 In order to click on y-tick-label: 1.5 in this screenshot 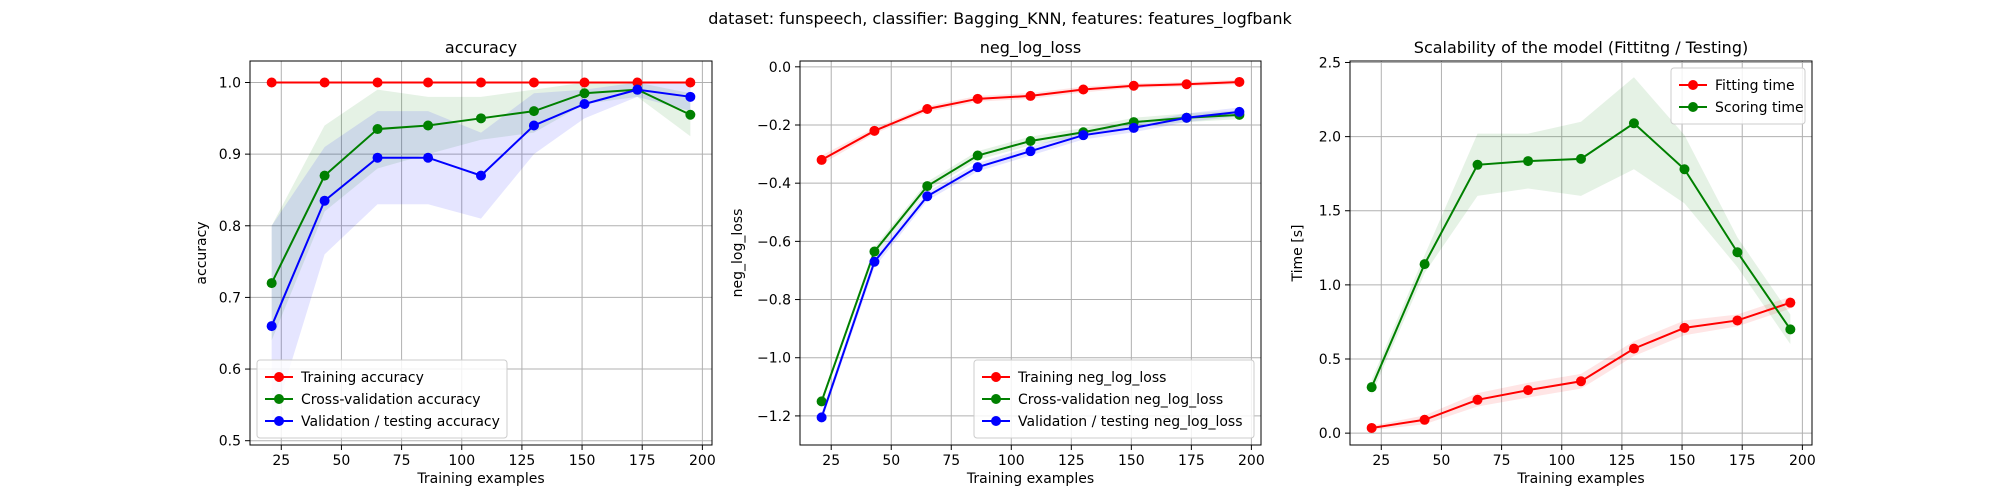, I will do `click(1330, 212)`.